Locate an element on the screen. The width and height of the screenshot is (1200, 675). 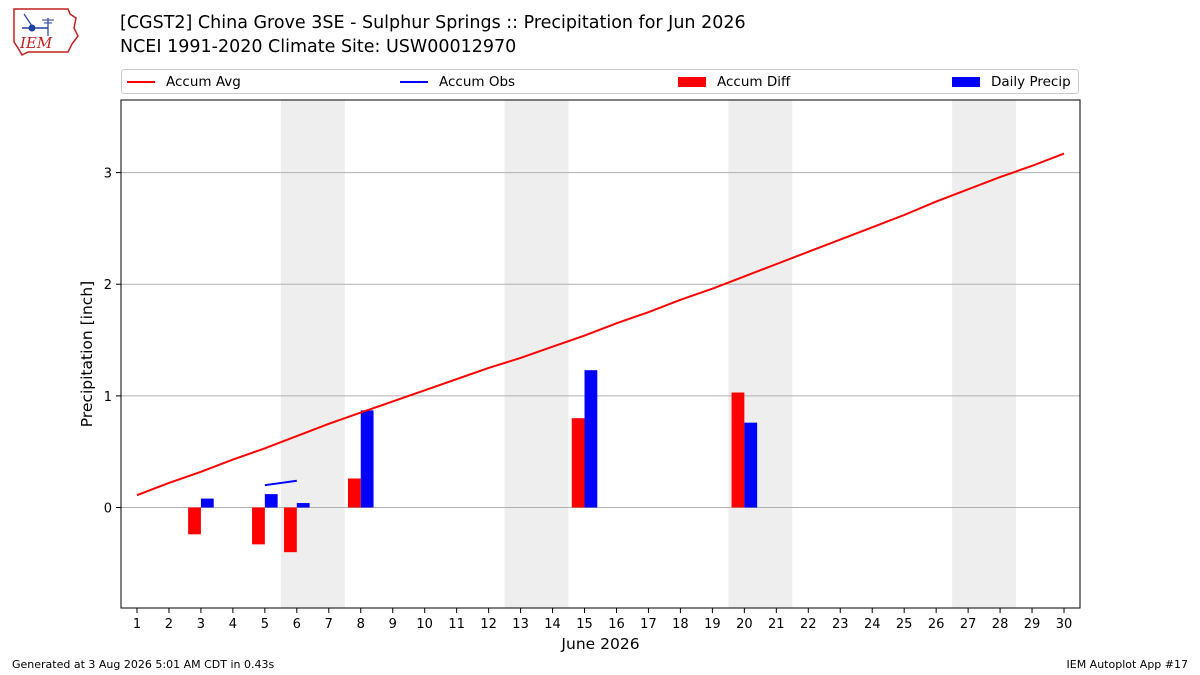
xtick-label-3: 3 is located at coordinates (201, 624).